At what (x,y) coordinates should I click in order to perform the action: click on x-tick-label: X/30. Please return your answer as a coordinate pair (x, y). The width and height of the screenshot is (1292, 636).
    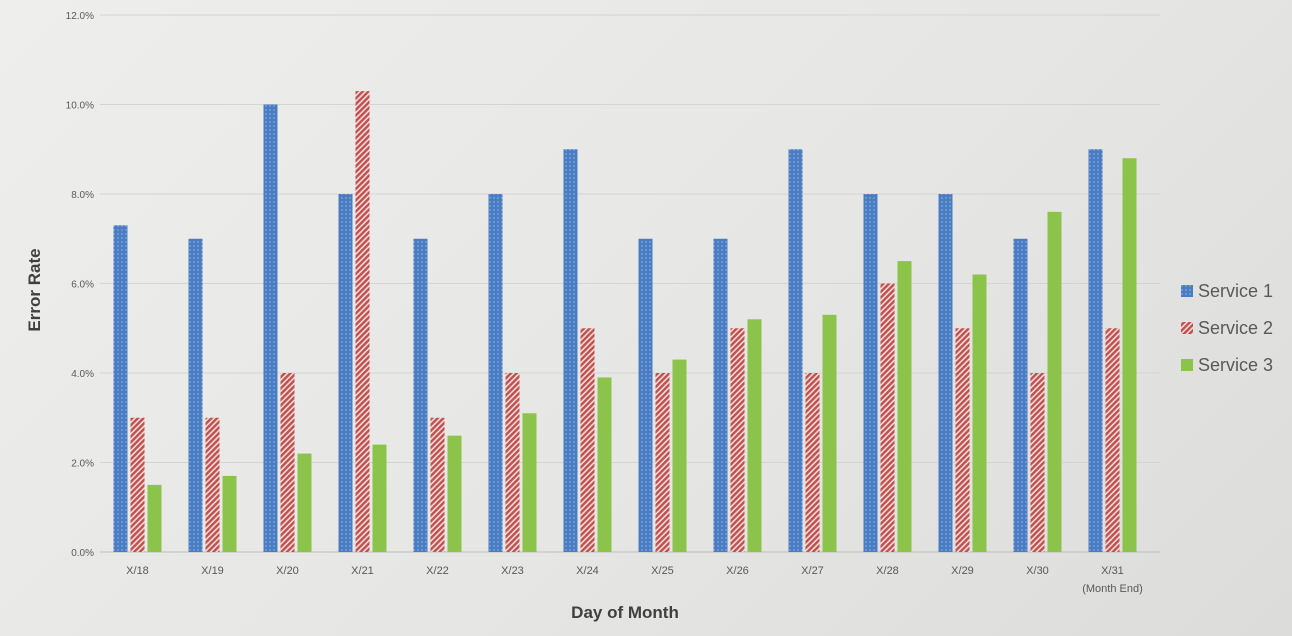
    Looking at the image, I should click on (1037, 571).